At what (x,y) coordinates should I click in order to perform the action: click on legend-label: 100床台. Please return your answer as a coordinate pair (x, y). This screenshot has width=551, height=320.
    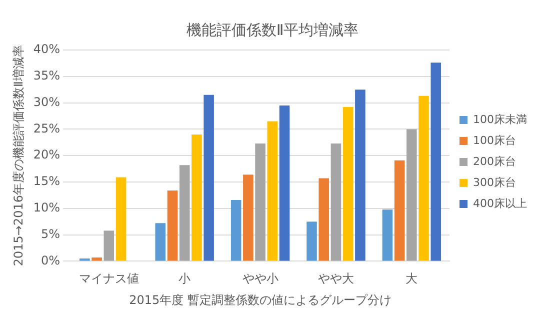
    Looking at the image, I should click on (494, 140).